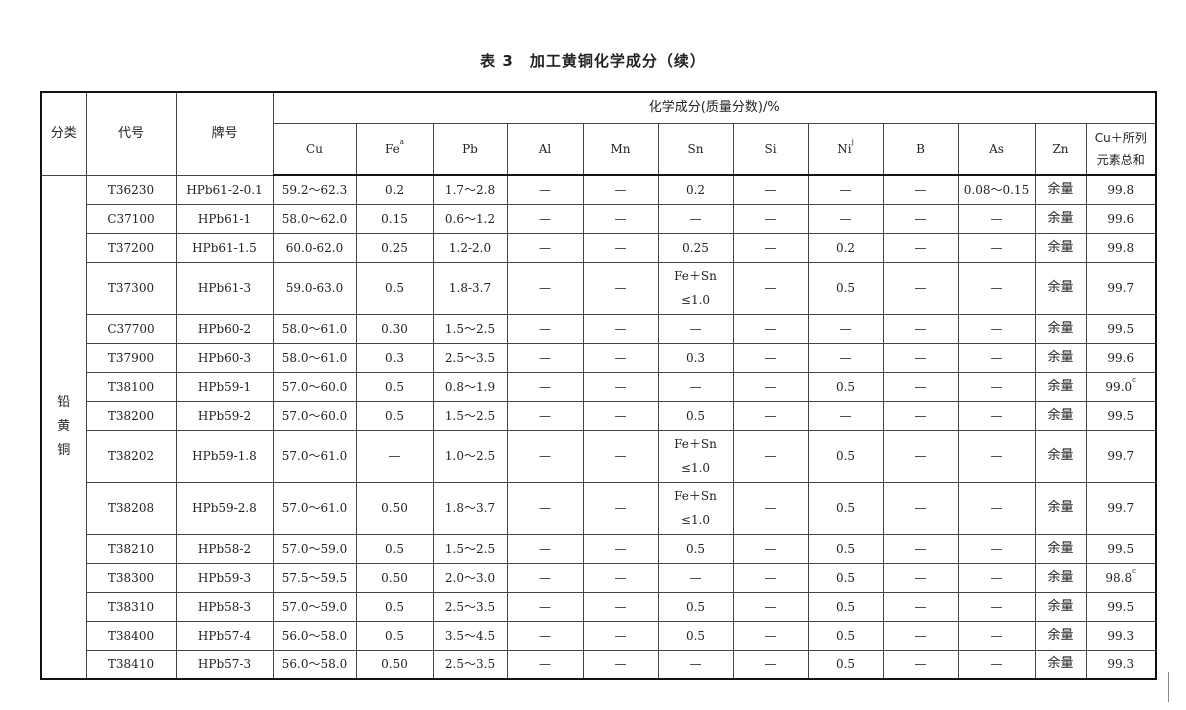 This screenshot has width=1186, height=710. Describe the element at coordinates (620, 149) in the screenshot. I see `header-element: Mn` at that location.